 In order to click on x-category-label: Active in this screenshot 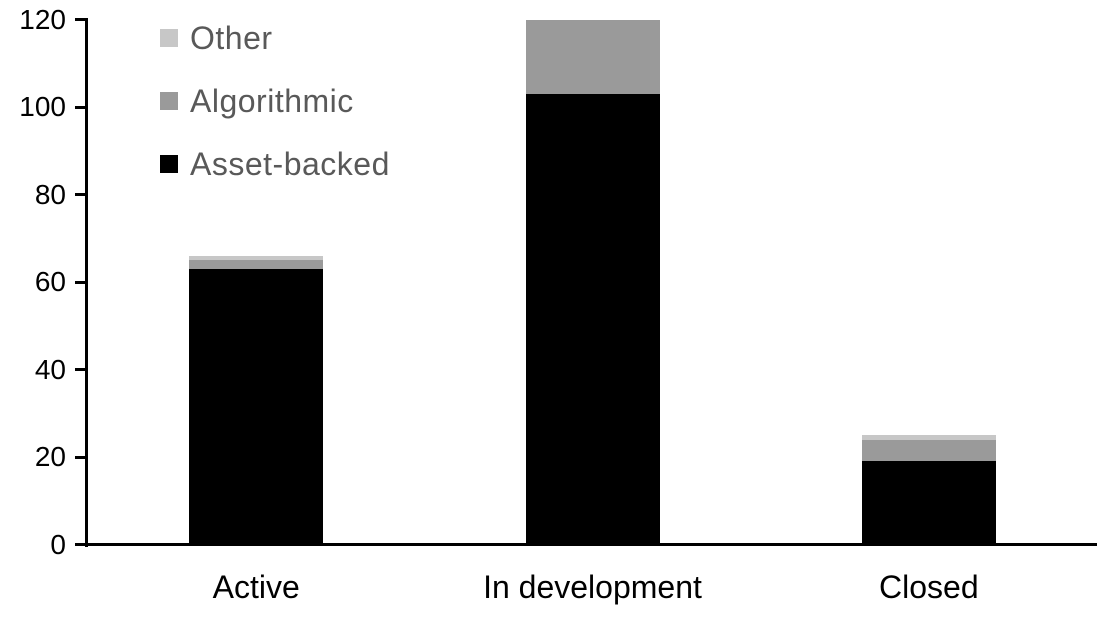, I will do `click(256, 587)`.